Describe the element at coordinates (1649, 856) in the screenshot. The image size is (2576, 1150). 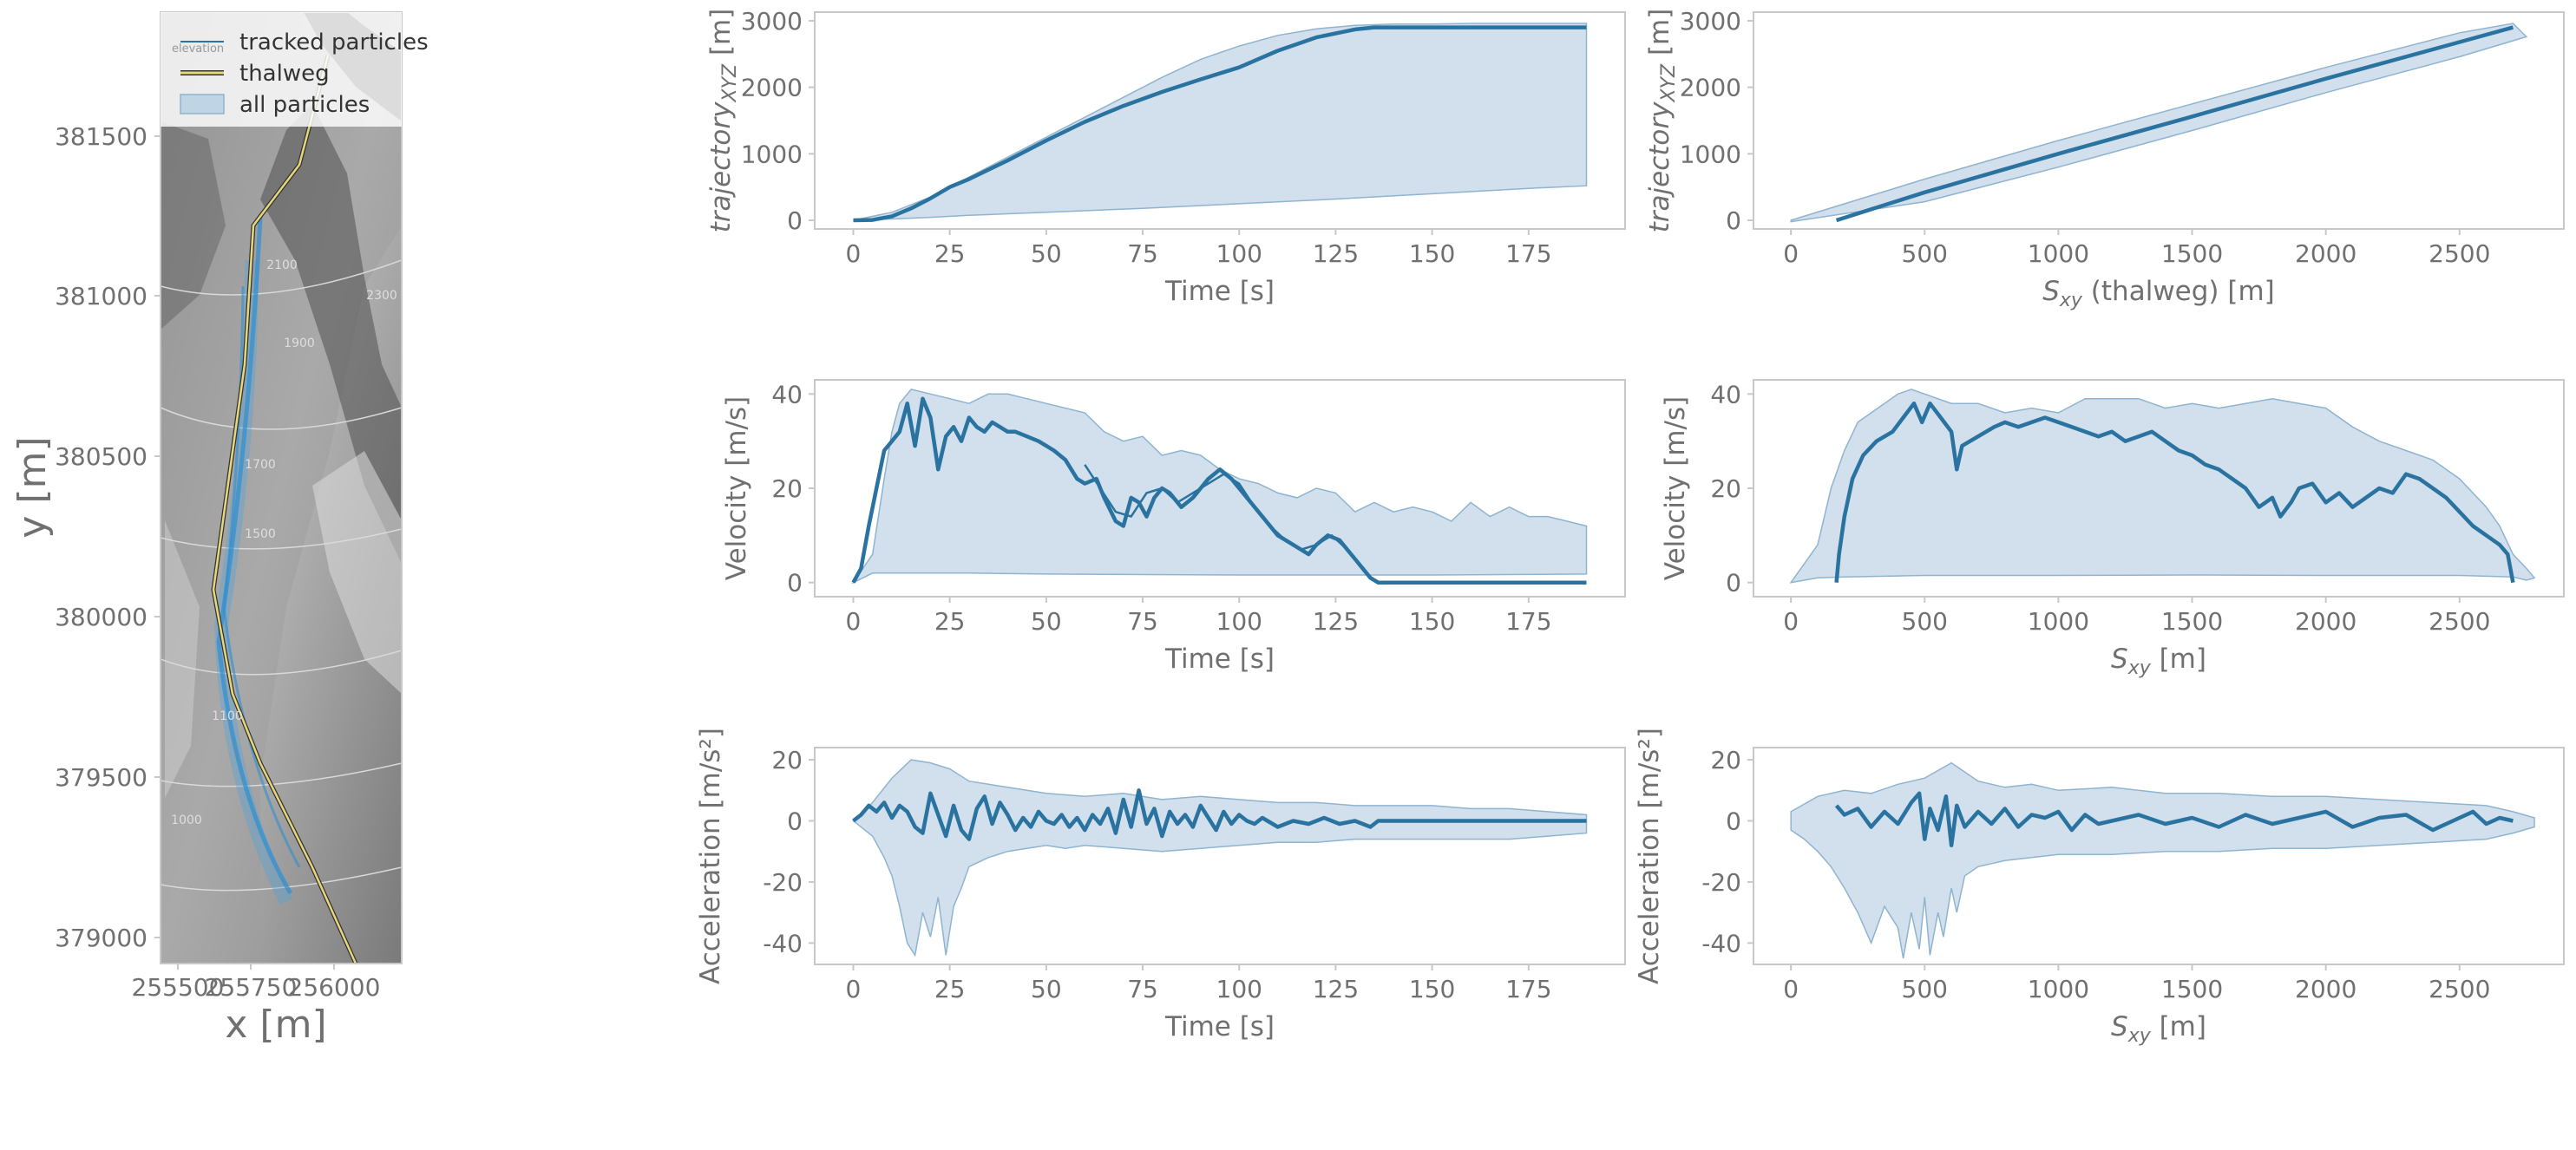
I see `y-axis-label: Acceleration [m/s²]` at that location.